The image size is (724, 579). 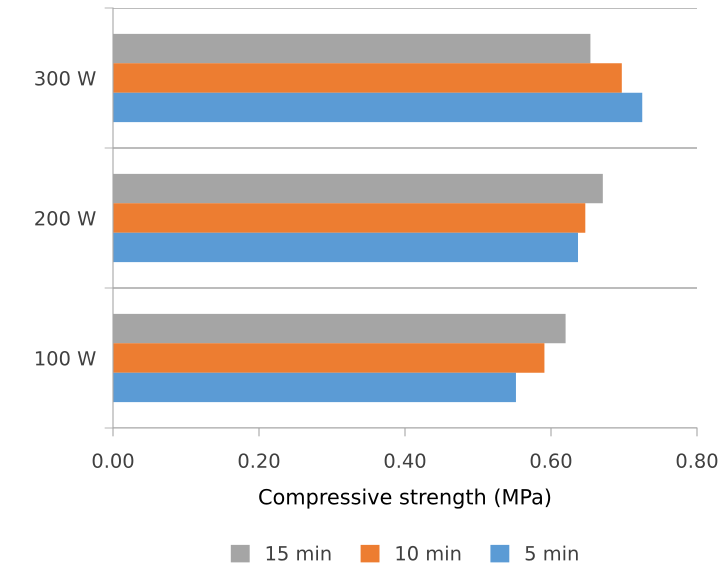 What do you see at coordinates (428, 553) in the screenshot?
I see `legend-label: 10 min` at bounding box center [428, 553].